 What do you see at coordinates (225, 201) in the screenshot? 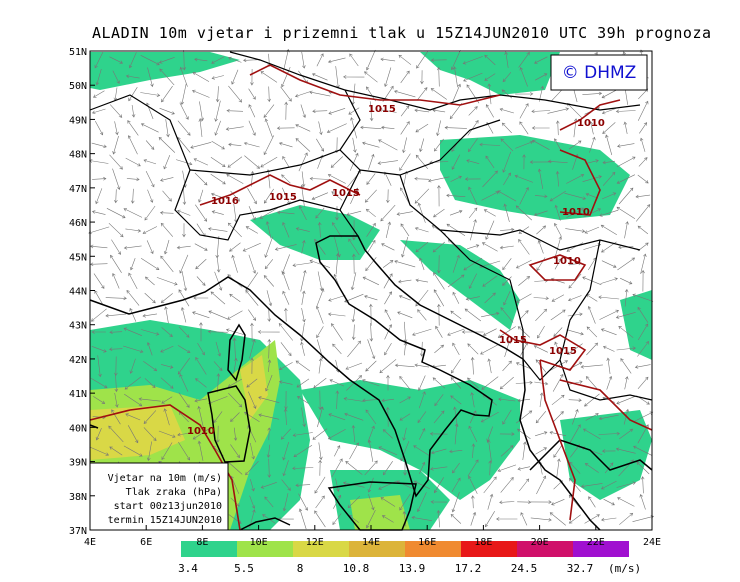
I see `isobar-label: 1016` at bounding box center [225, 201].